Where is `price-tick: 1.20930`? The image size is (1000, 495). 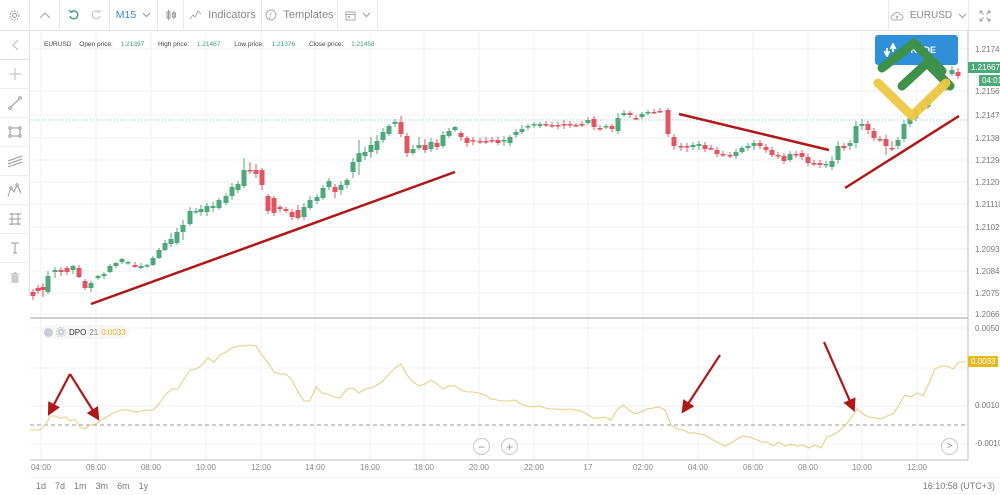
price-tick: 1.20930 is located at coordinates (987, 249).